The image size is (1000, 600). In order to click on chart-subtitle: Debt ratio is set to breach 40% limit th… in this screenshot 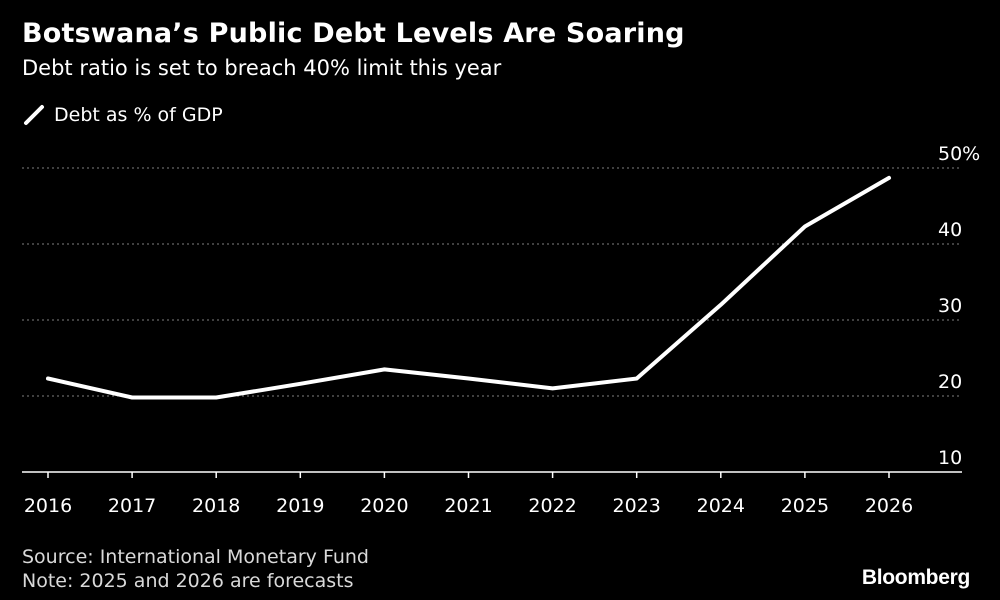, I will do `click(262, 68)`.